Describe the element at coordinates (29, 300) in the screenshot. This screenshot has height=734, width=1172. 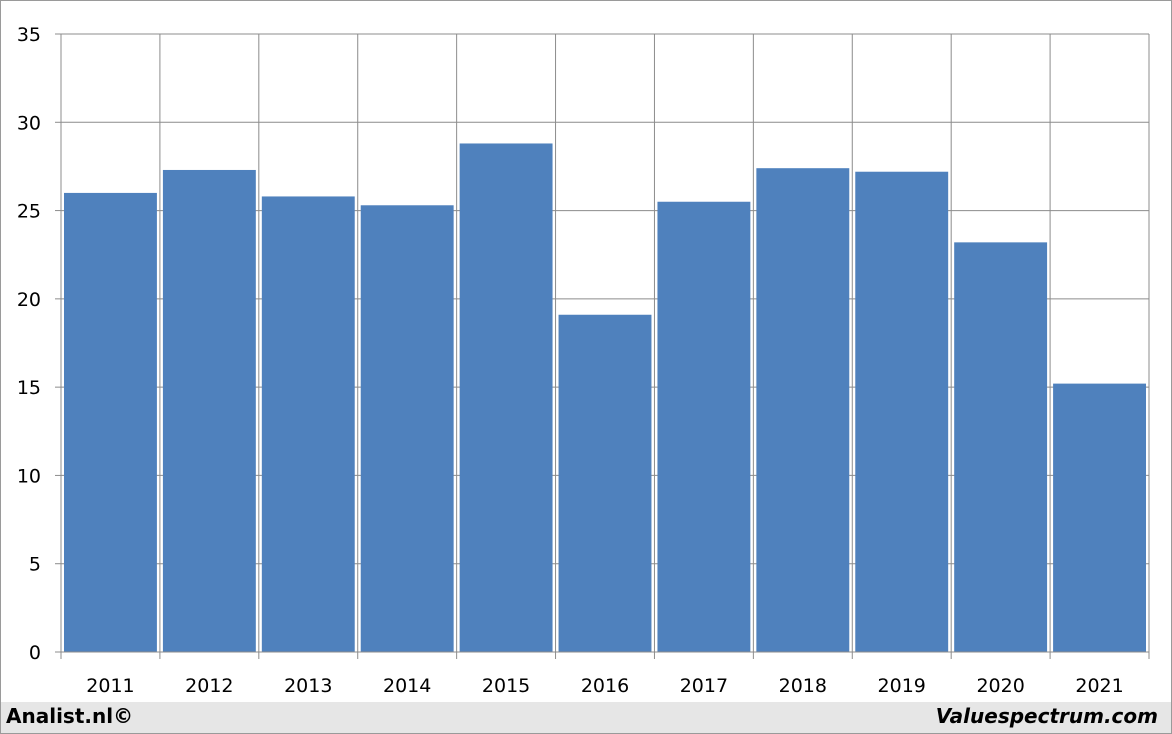
I see `y-tick-label: 20` at that location.